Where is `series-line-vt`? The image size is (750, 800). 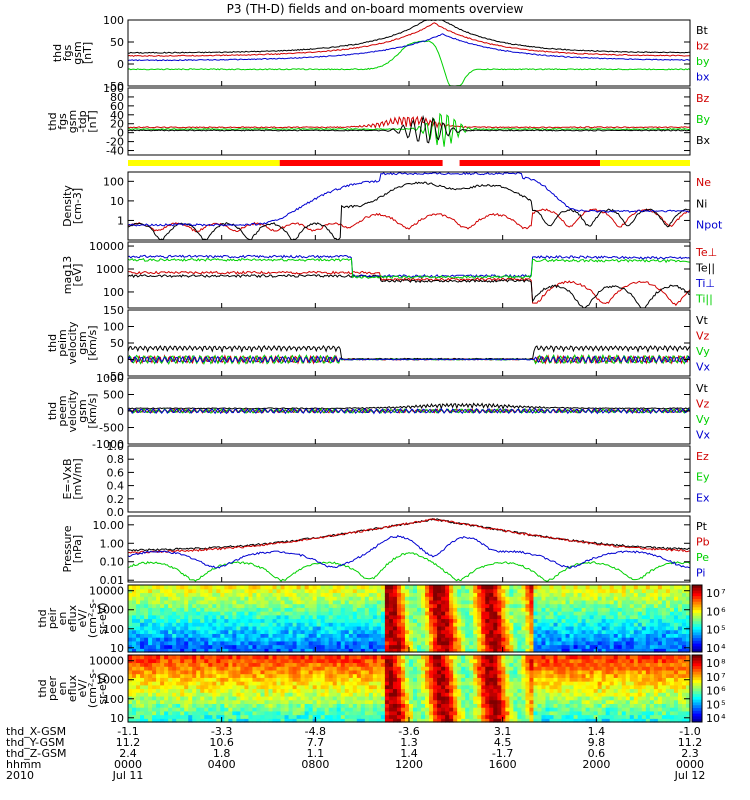 series-line-vt is located at coordinates (409, 352).